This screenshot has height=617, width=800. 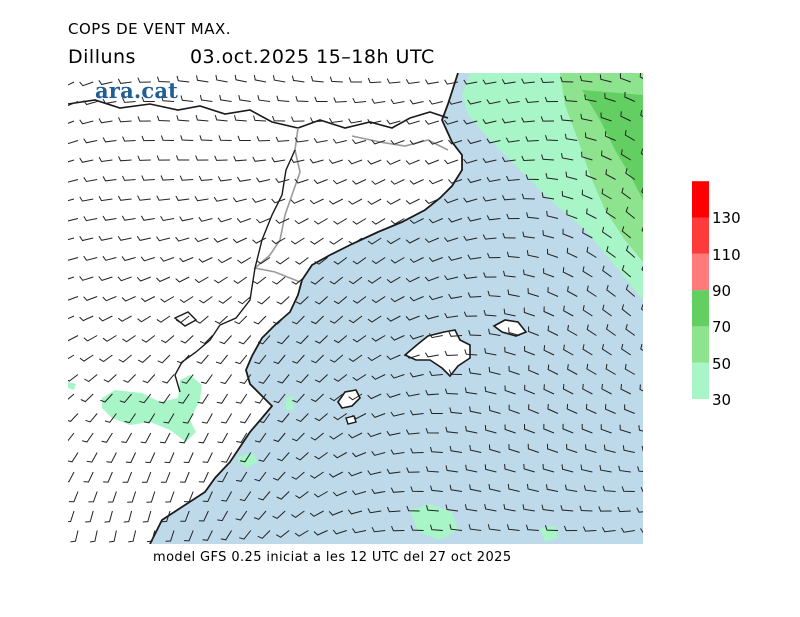 I want to click on day-label: Dilluns, so click(x=102, y=57).